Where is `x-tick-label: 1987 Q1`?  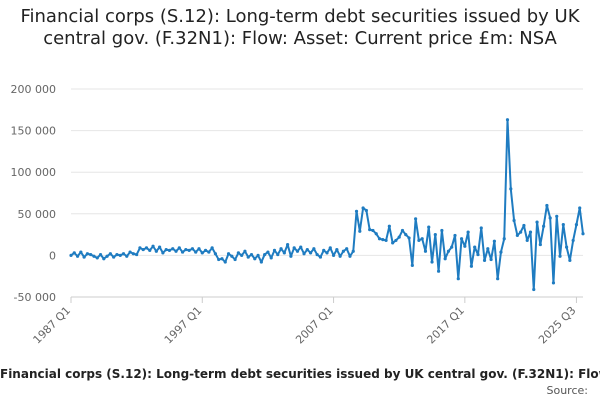
x-tick-label: 1987 Q1 is located at coordinates (52, 325).